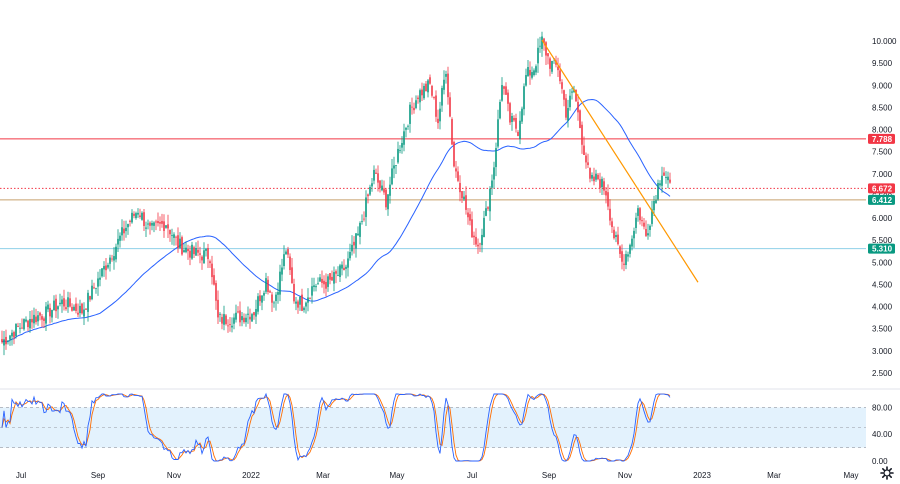  I want to click on oscillator-d-line, so click(336, 427).